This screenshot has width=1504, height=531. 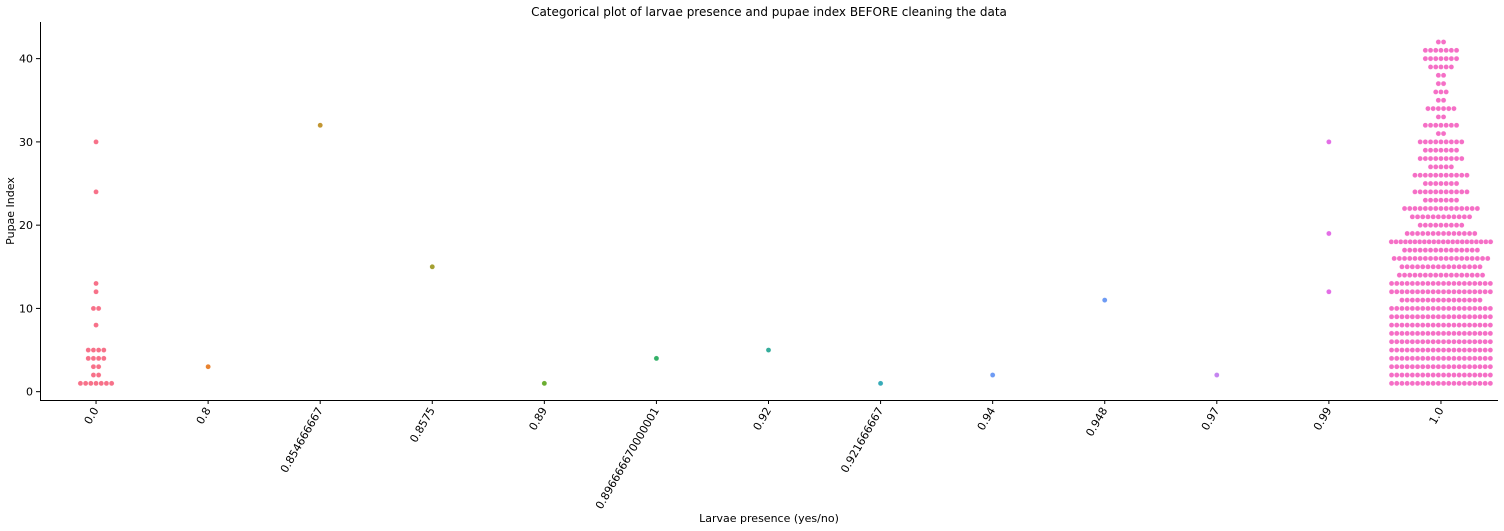 I want to click on y-tick-label: 0, so click(x=29, y=392).